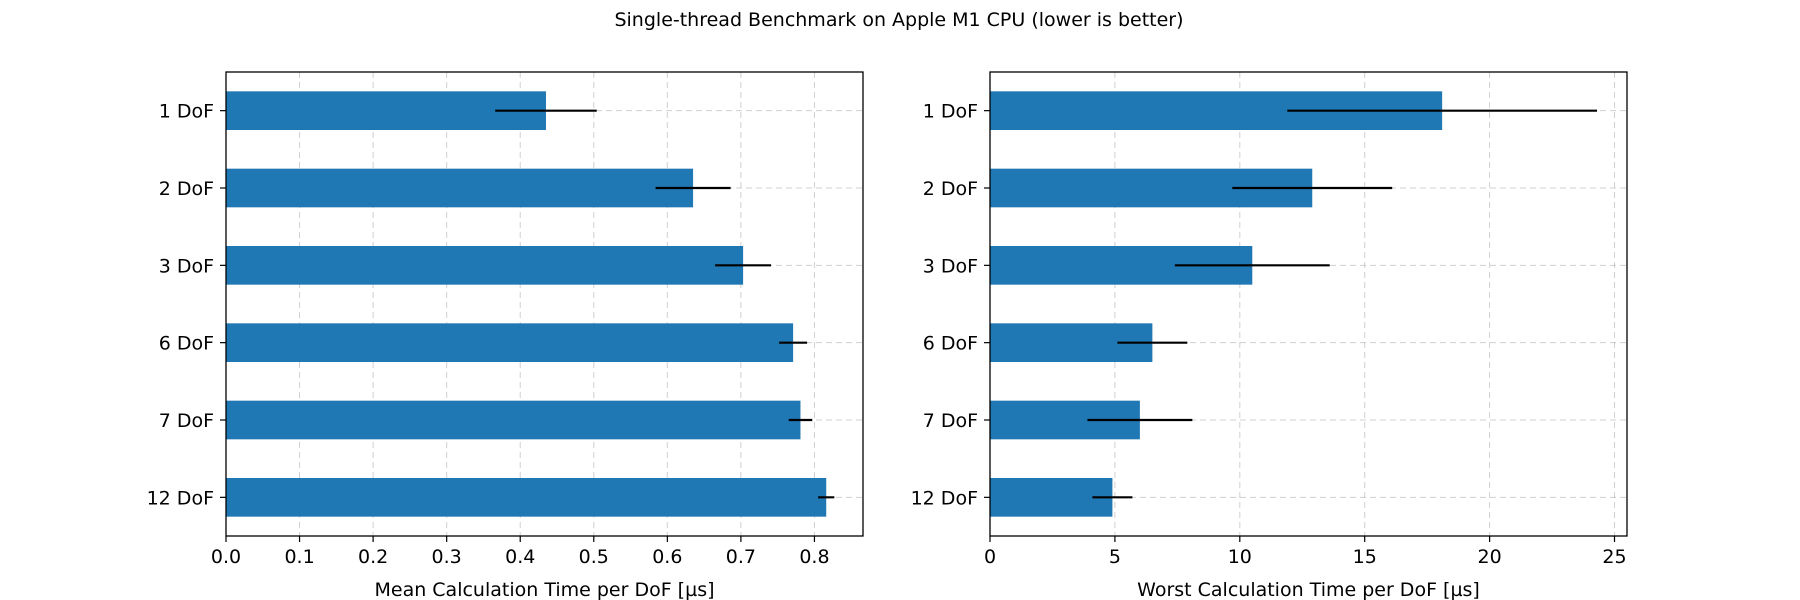 The width and height of the screenshot is (1800, 600). Describe the element at coordinates (990, 557) in the screenshot. I see `worst-time-x-tick-label: 0` at that location.